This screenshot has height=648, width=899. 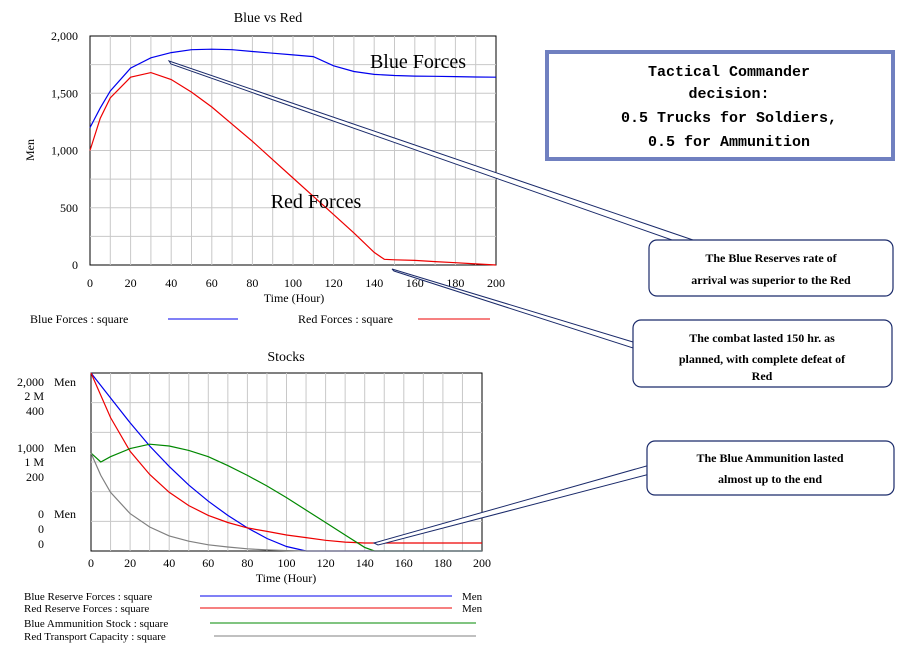 I want to click on series-label-blue-forces: Blue Forces, so click(x=418, y=62).